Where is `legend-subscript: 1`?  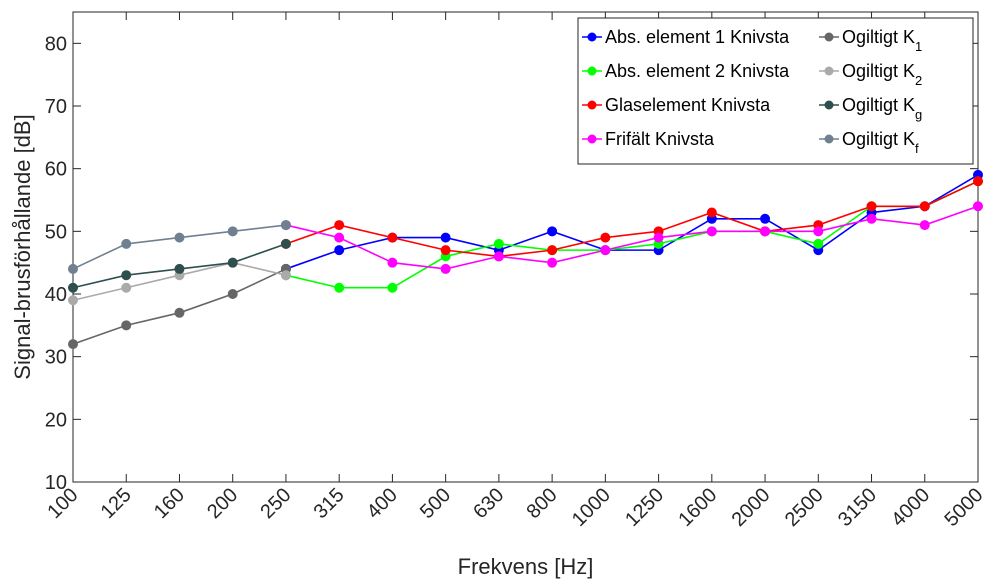
legend-subscript: 1 is located at coordinates (918, 46).